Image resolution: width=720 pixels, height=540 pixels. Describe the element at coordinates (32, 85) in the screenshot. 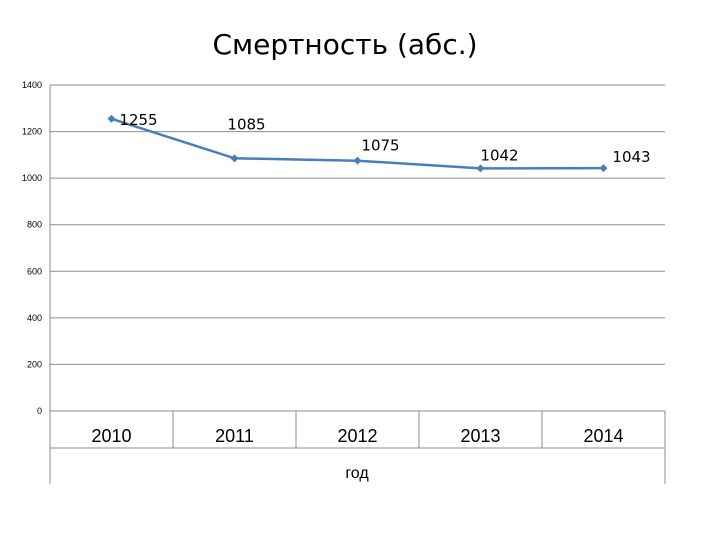

I see `y-tick-label: 1400` at that location.